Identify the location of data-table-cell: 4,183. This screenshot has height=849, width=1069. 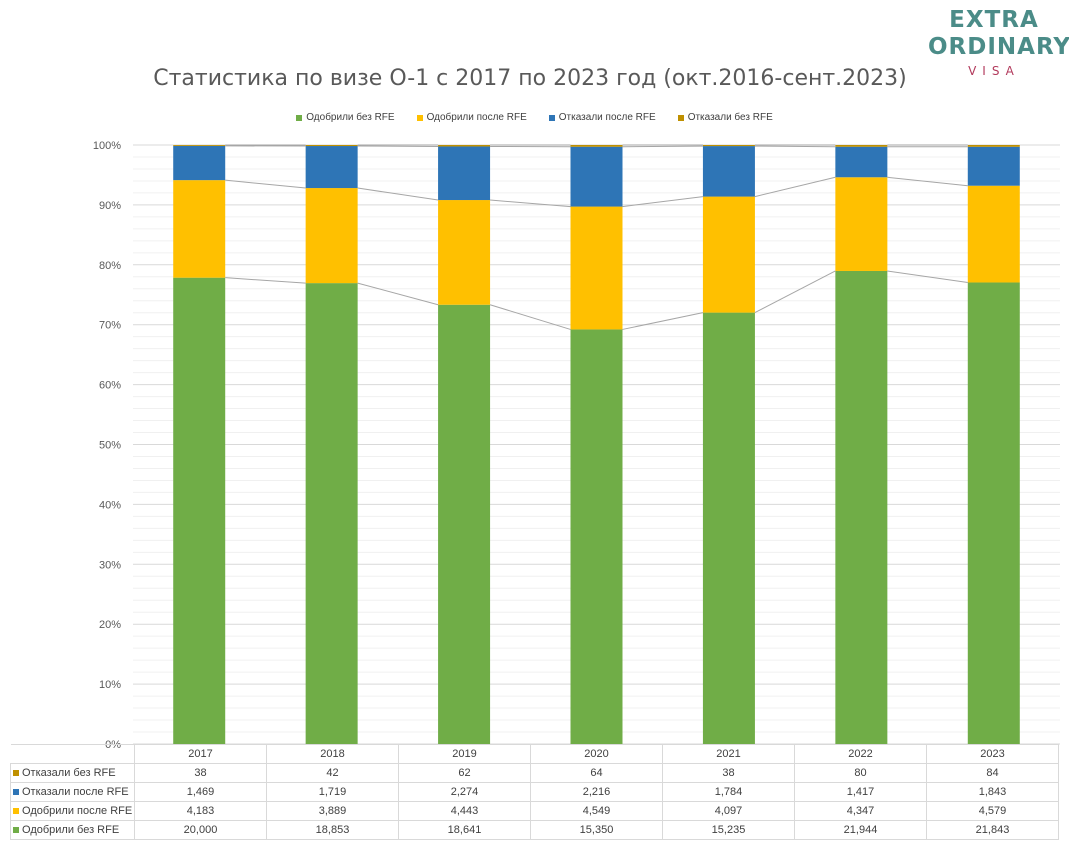
(200, 811).